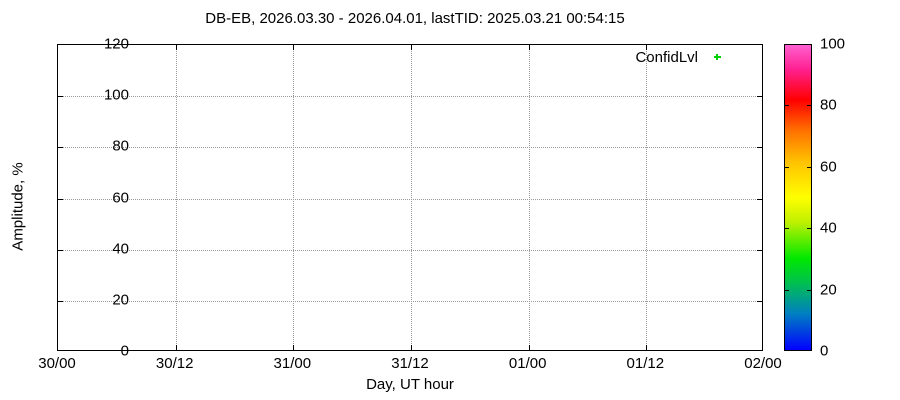 Image resolution: width=900 pixels, height=400 pixels. I want to click on colorbar-tick-label: 0, so click(824, 351).